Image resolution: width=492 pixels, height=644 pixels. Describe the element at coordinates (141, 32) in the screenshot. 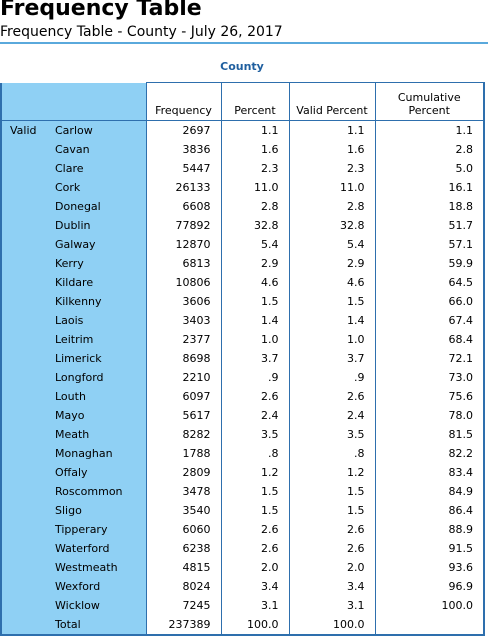

I see `page-subtitle: Frequency Table - County - July 26, 2017` at that location.